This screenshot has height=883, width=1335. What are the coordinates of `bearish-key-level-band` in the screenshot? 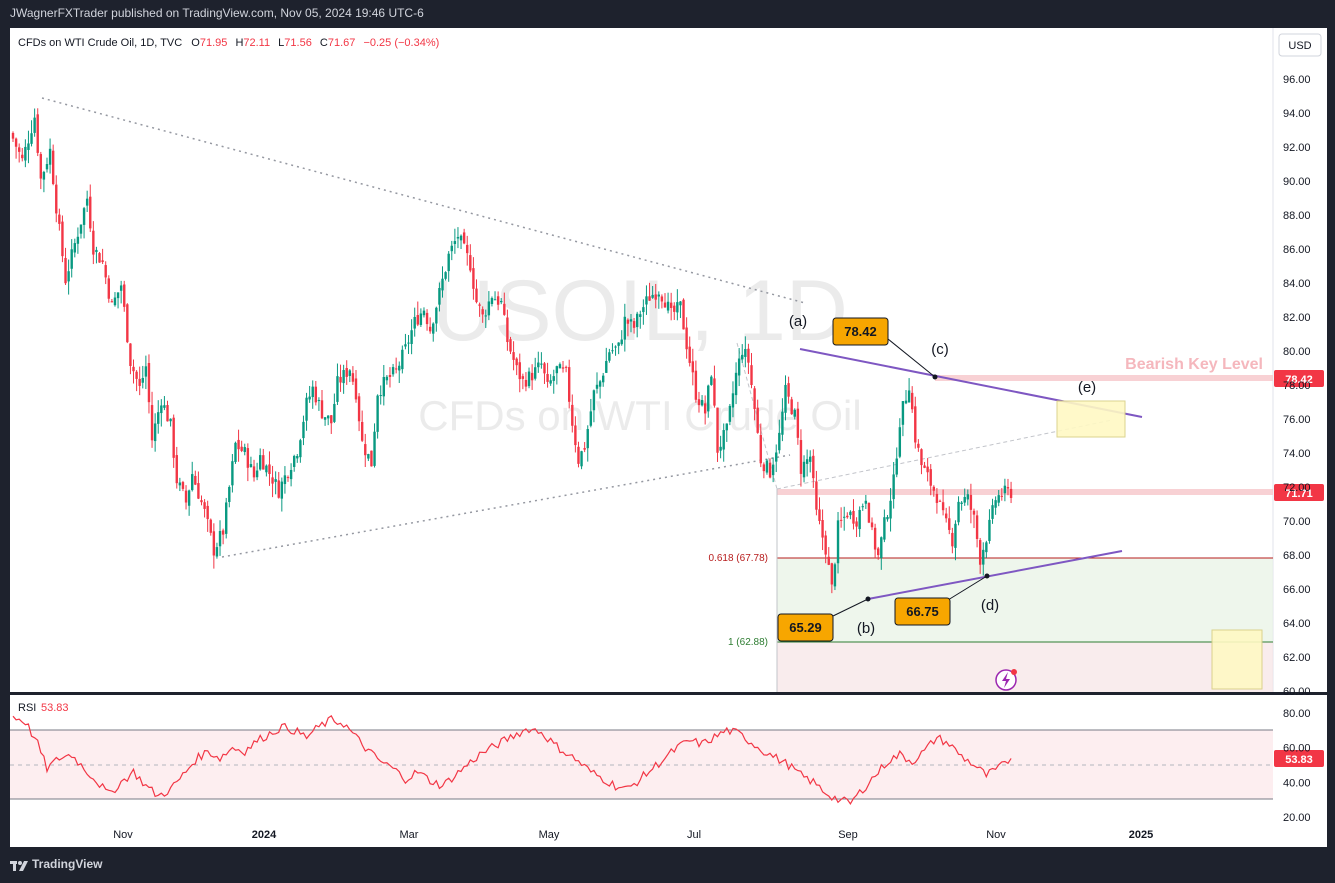 It's located at (1104, 378).